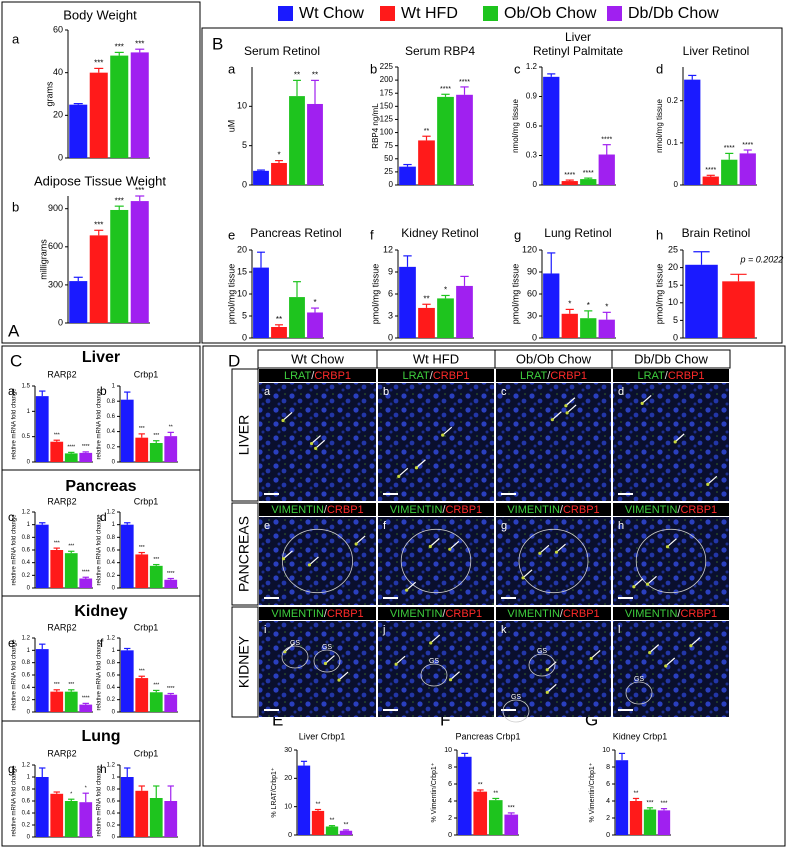  What do you see at coordinates (327, 647) in the screenshot?
I see `gs-label: GS` at bounding box center [327, 647].